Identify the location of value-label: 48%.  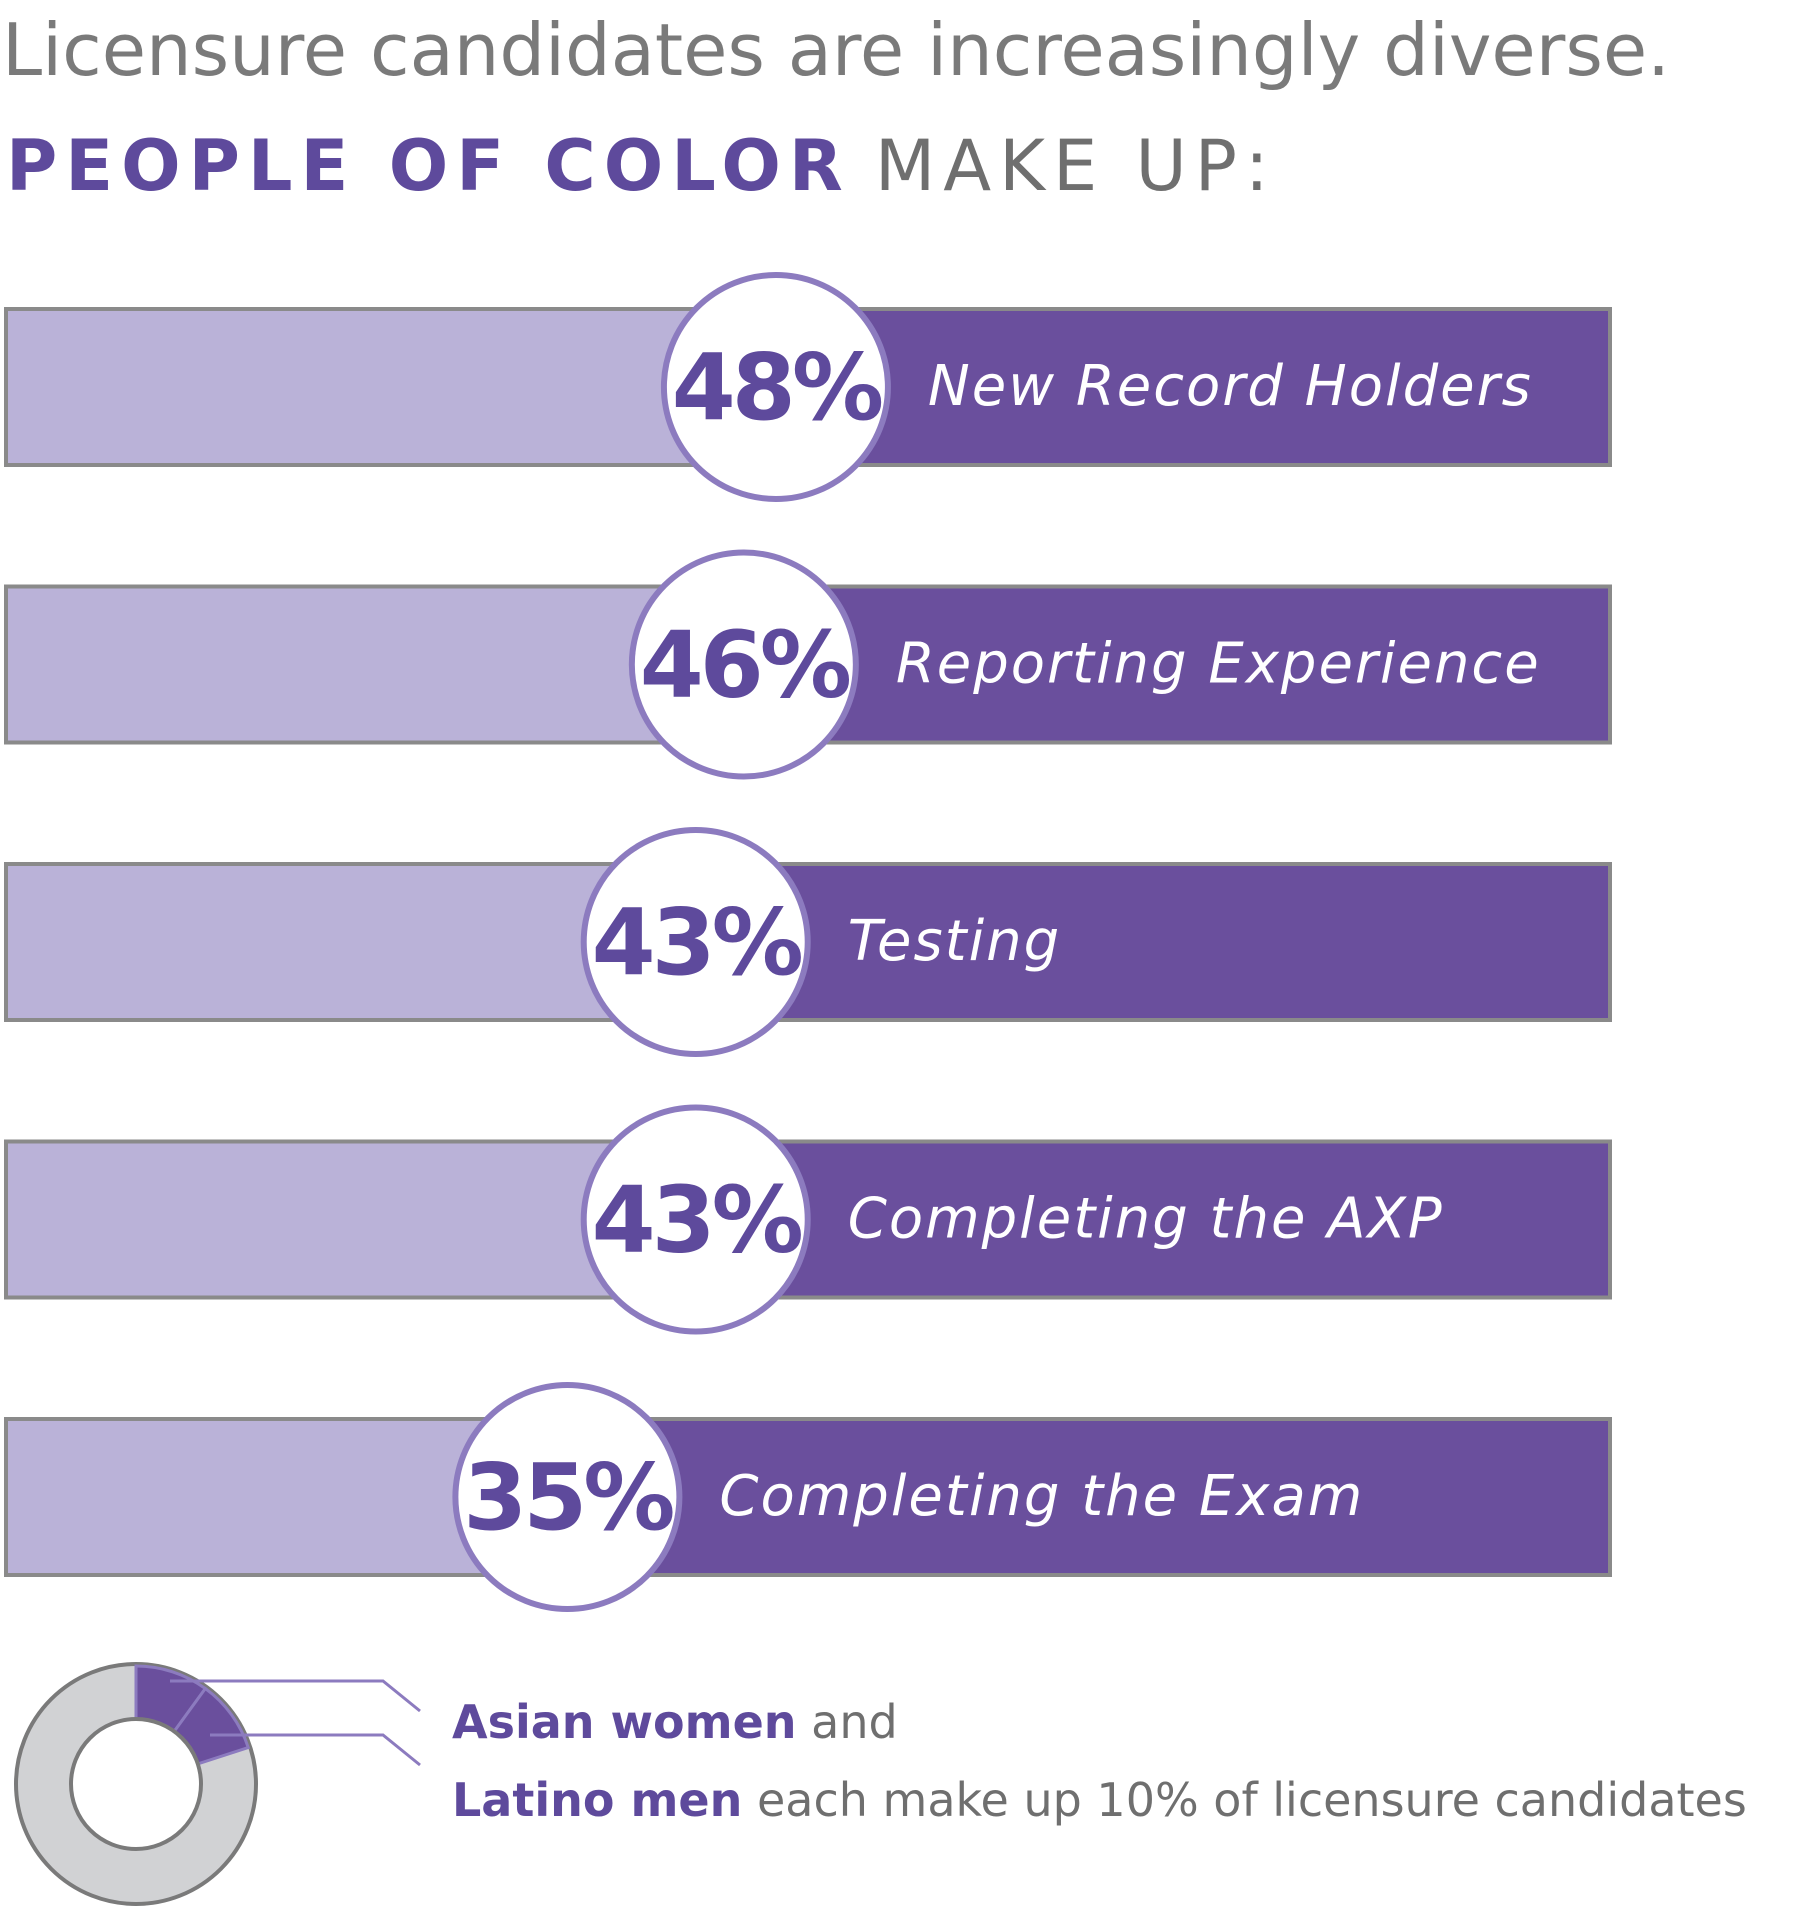
(777, 387).